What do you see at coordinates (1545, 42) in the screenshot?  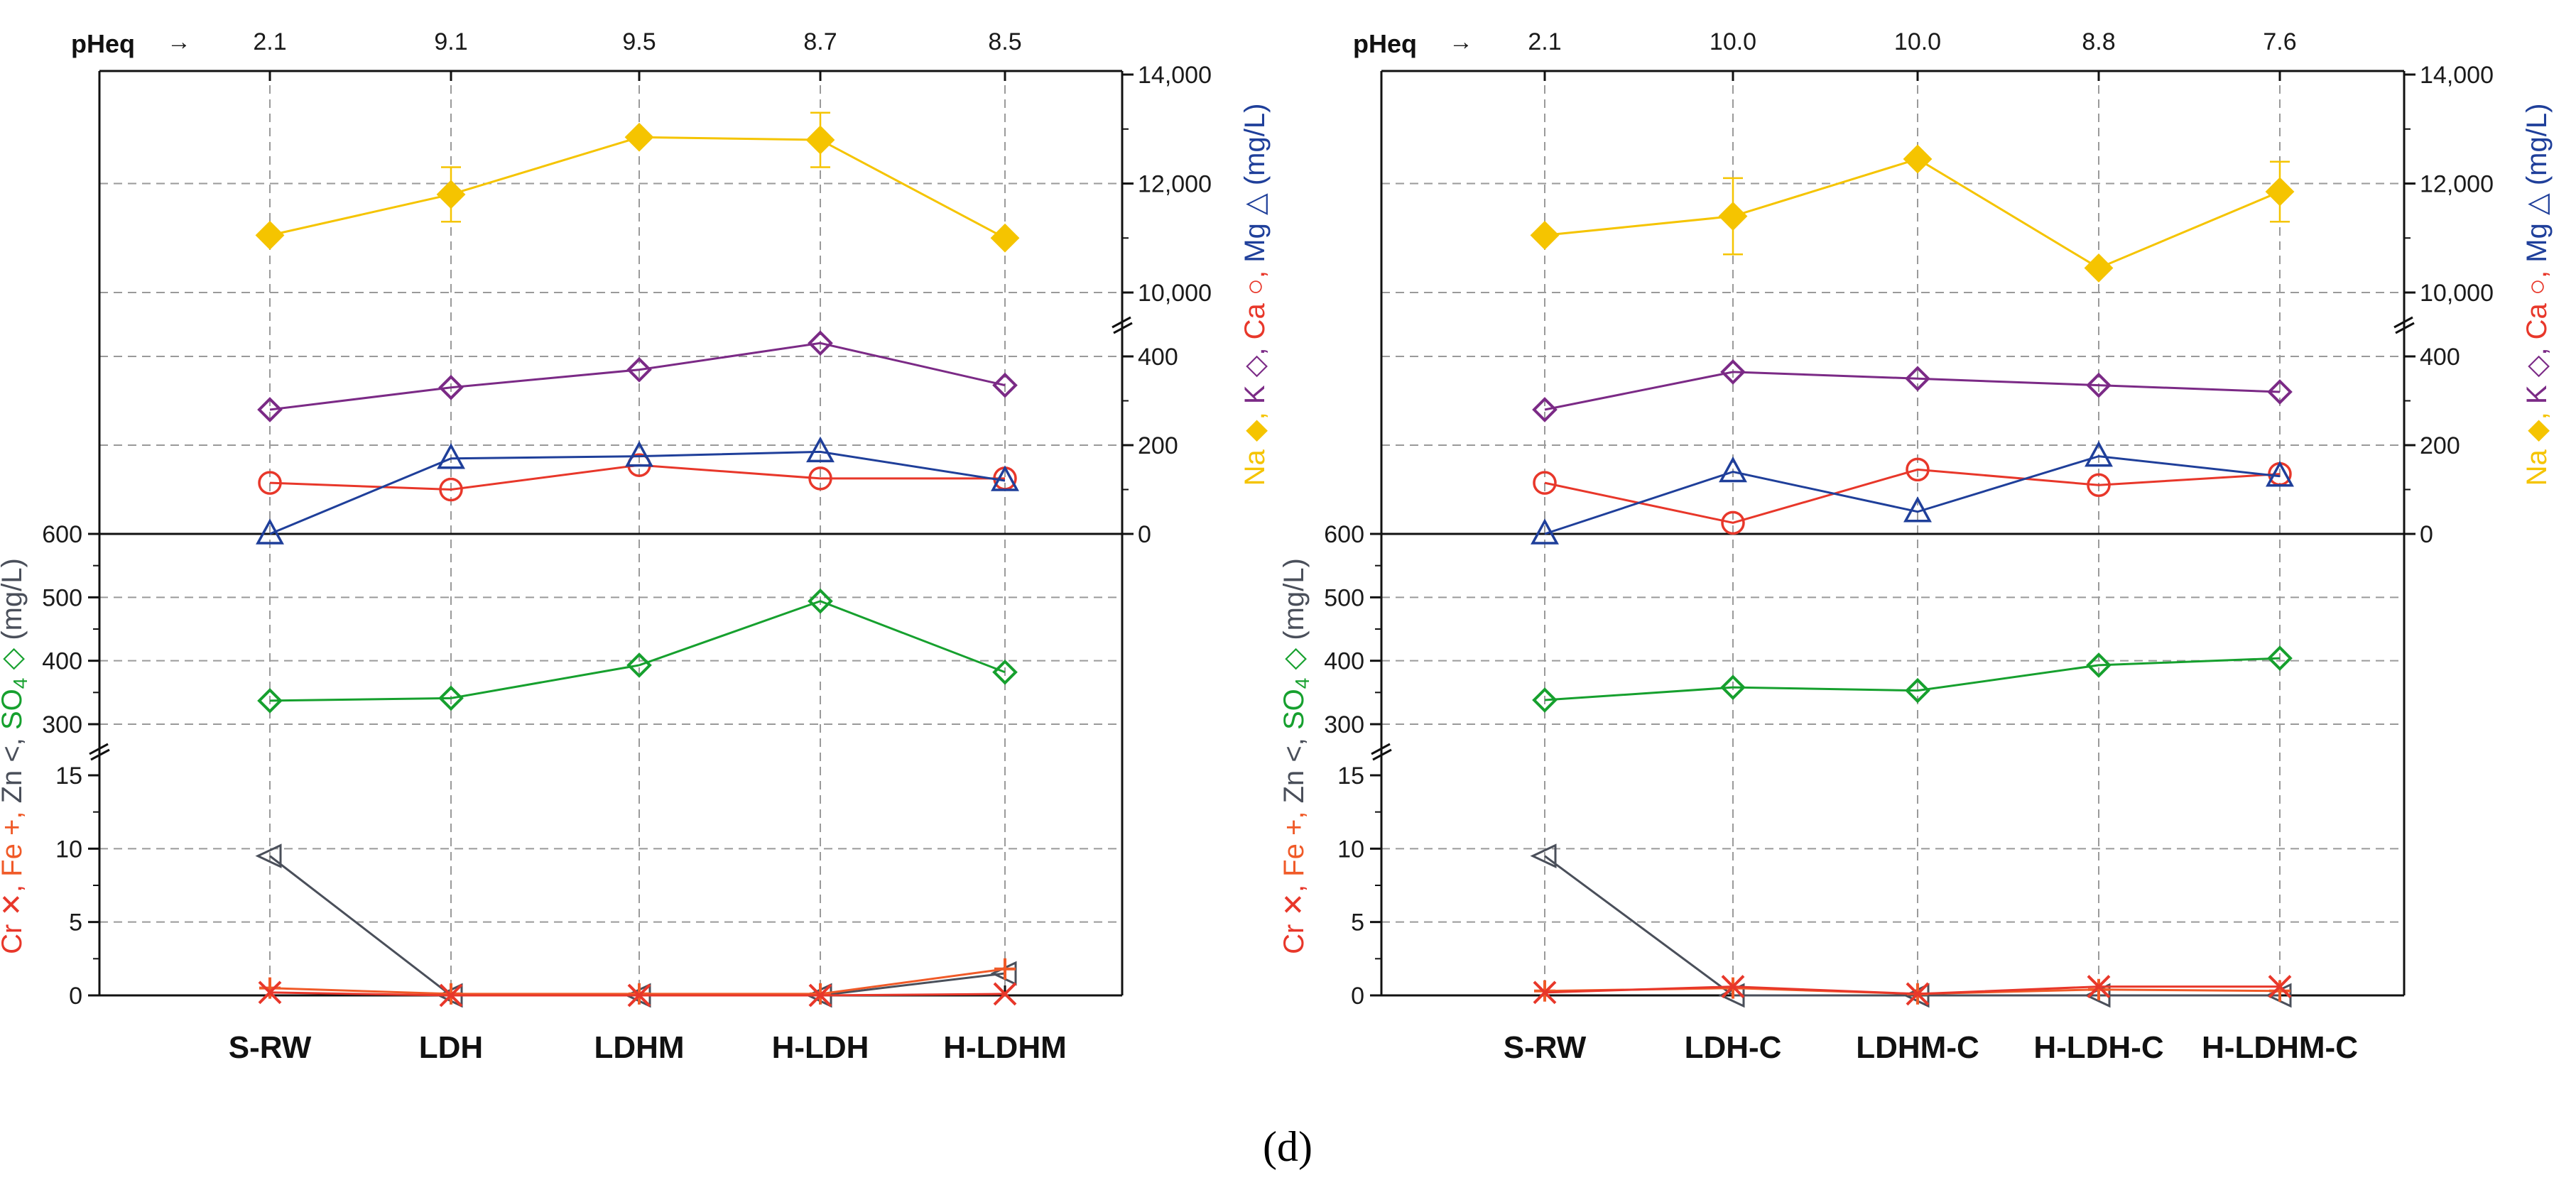 I see `panel1-ph-value-0: 2.1` at bounding box center [1545, 42].